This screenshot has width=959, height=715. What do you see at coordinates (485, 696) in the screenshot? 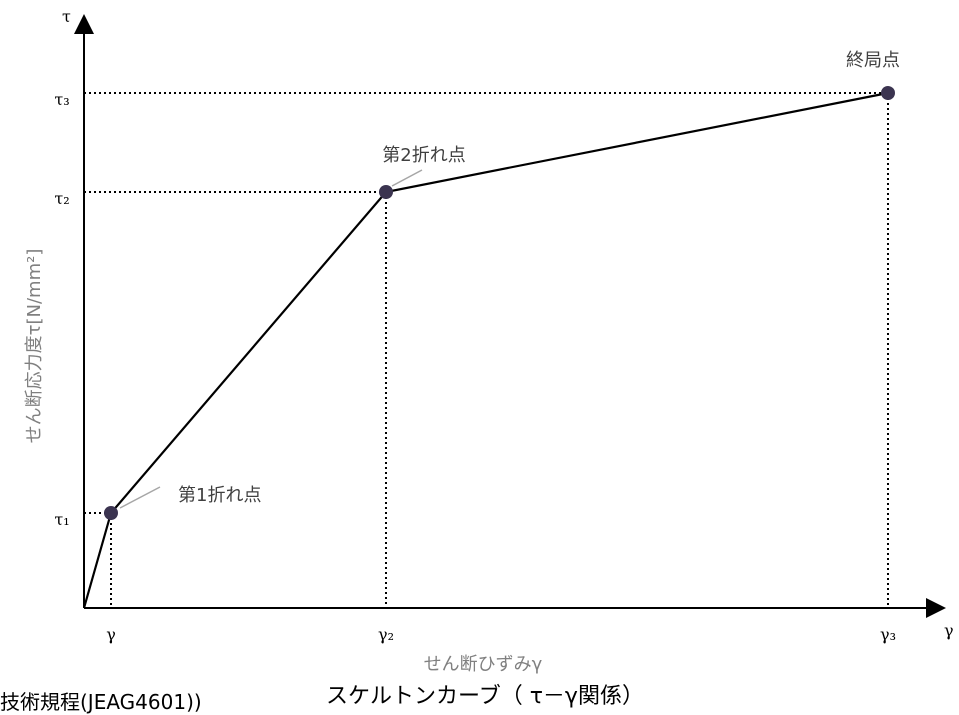
I see `chart-title: スケルトンカーブ（ τ－γ関係）` at bounding box center [485, 696].